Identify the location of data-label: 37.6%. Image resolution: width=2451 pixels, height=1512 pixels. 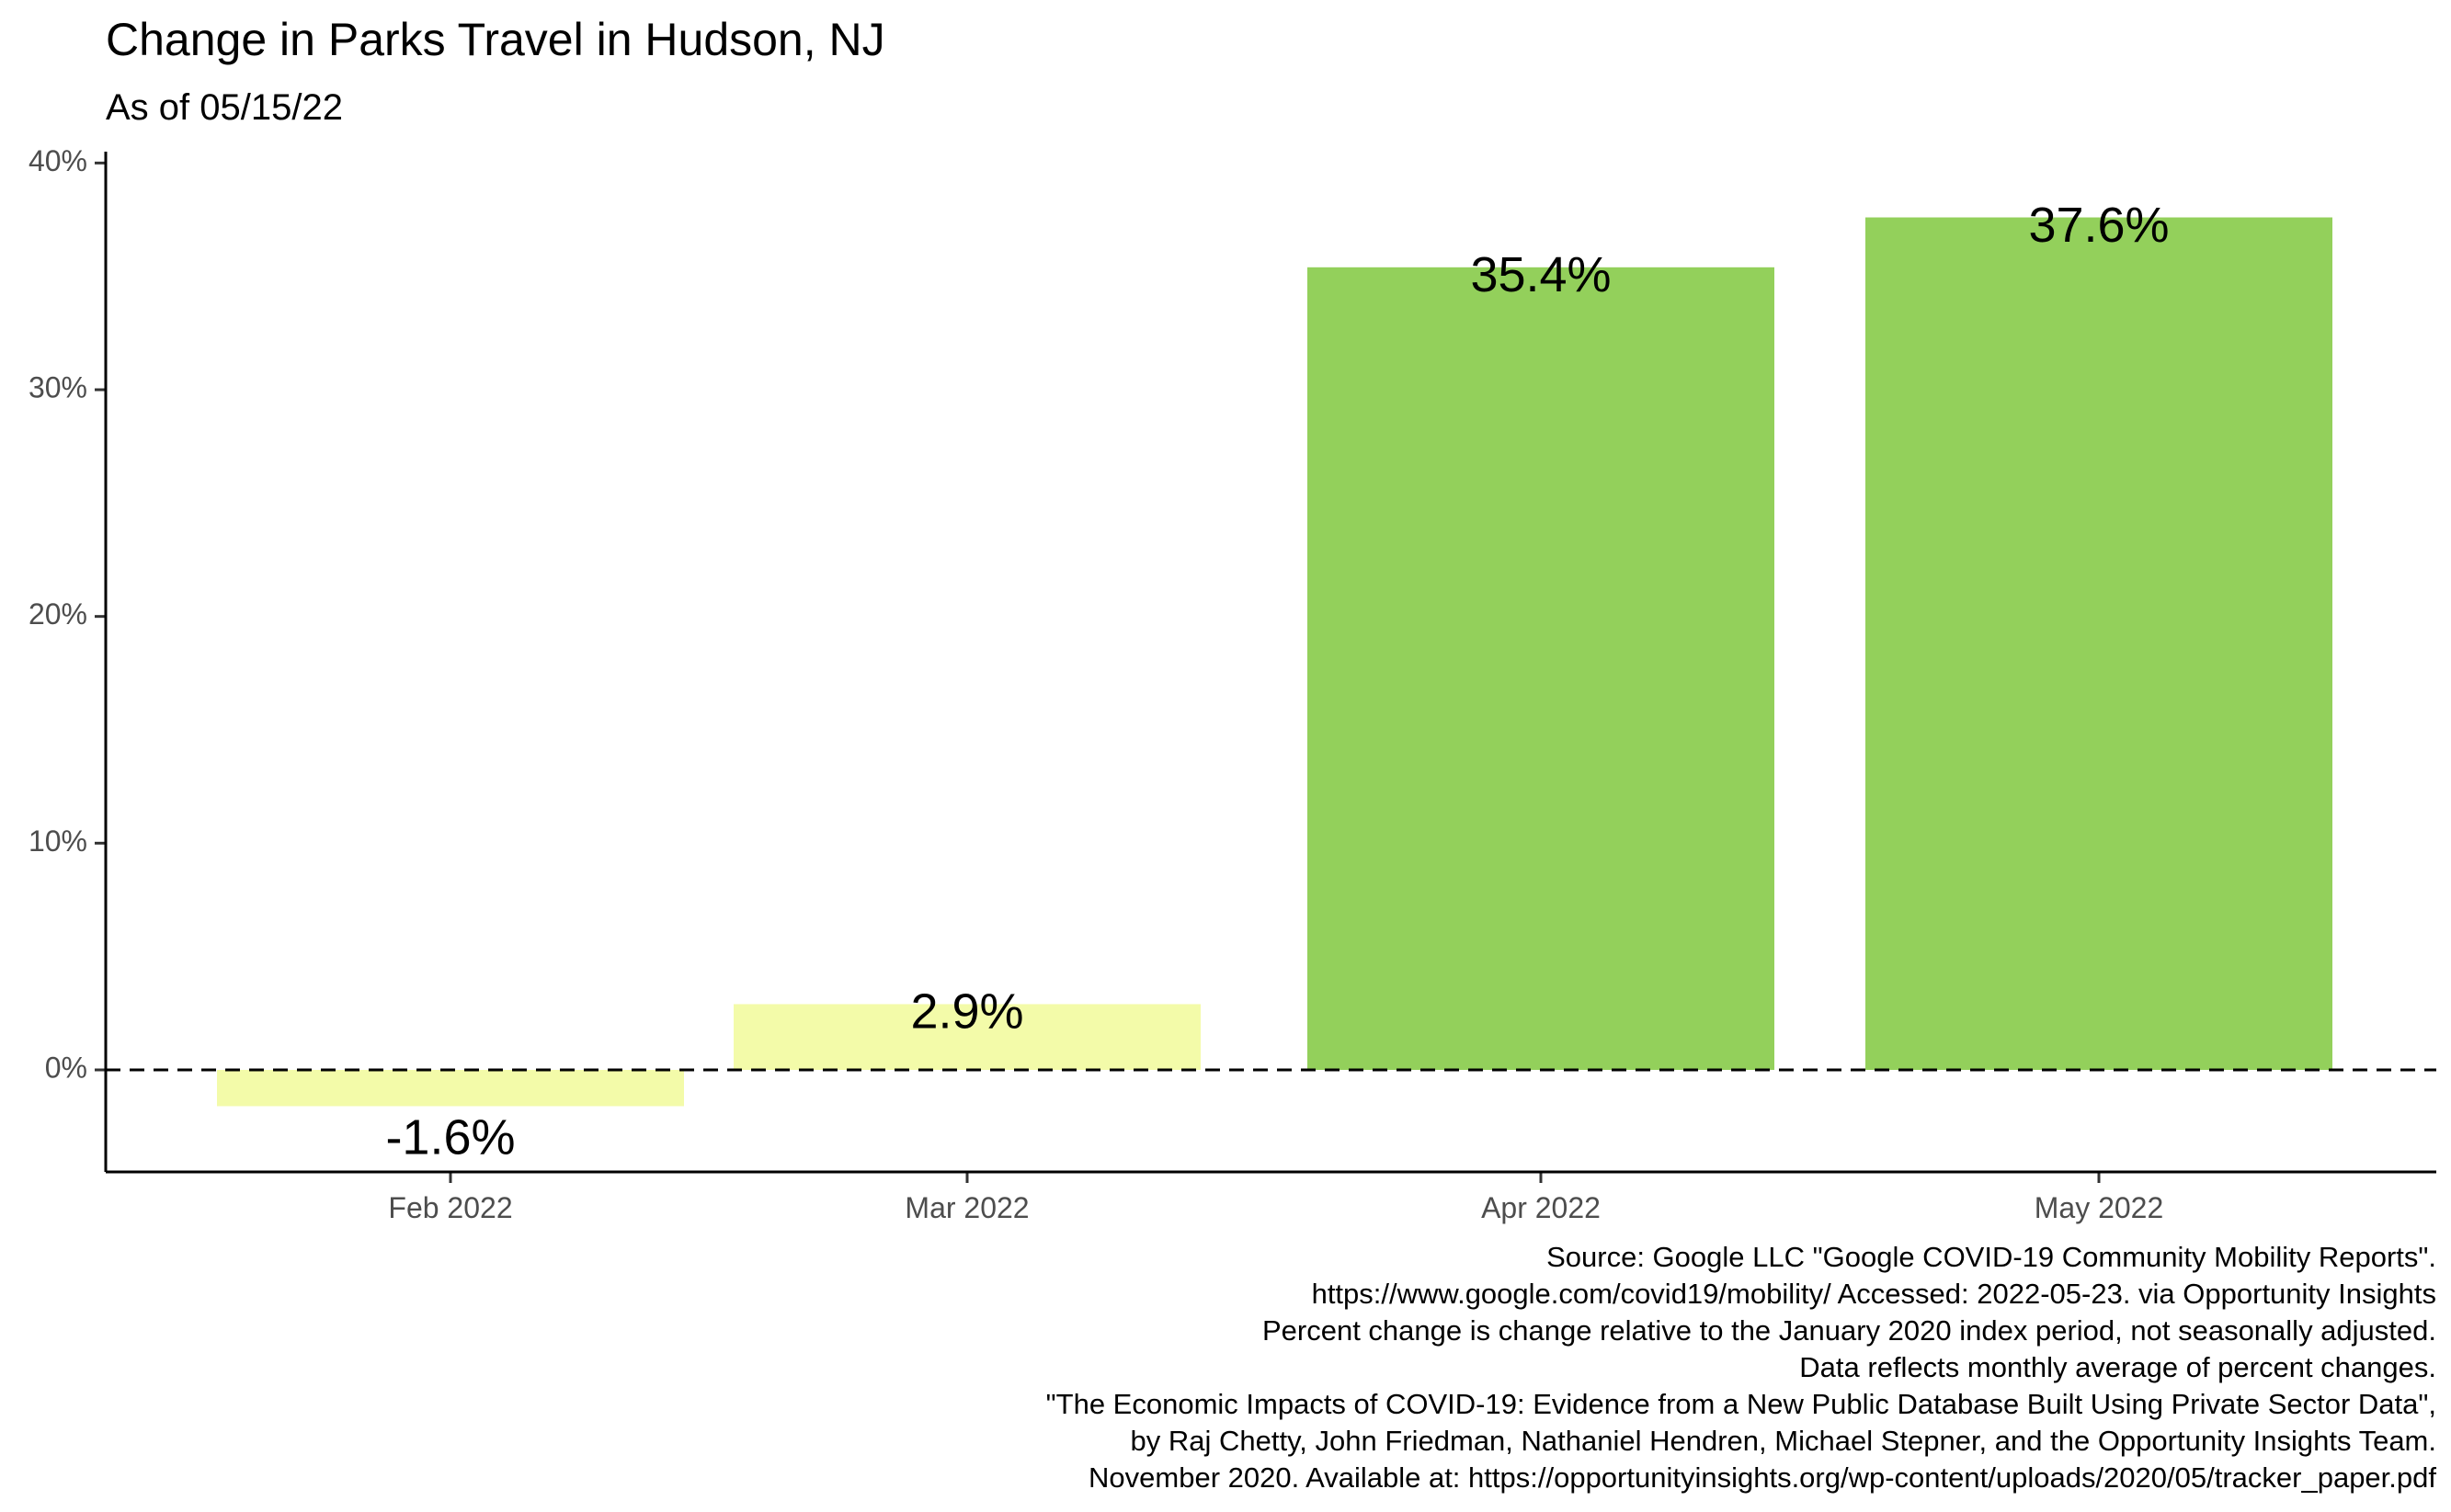
(2098, 225).